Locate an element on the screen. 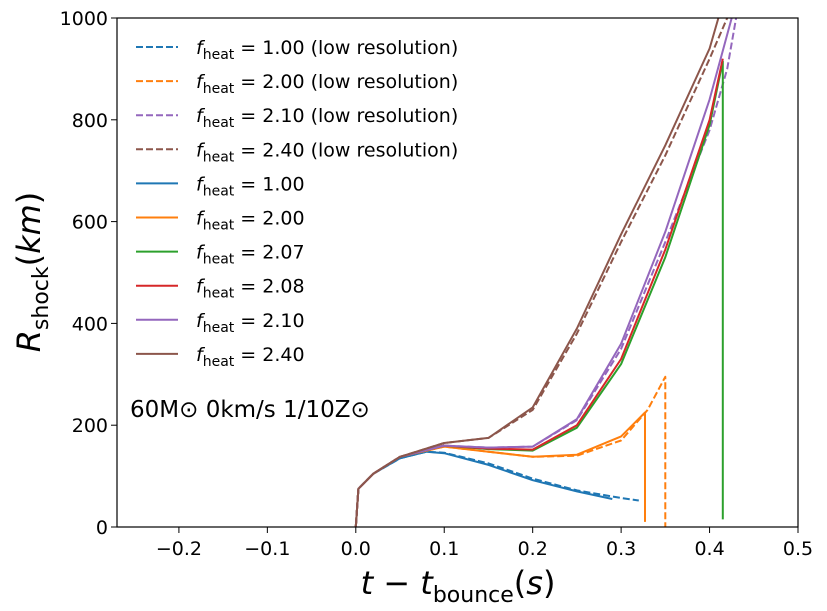 The height and width of the screenshot is (611, 827). x-axis-title: t − tbounce(s) is located at coordinates (458, 586).